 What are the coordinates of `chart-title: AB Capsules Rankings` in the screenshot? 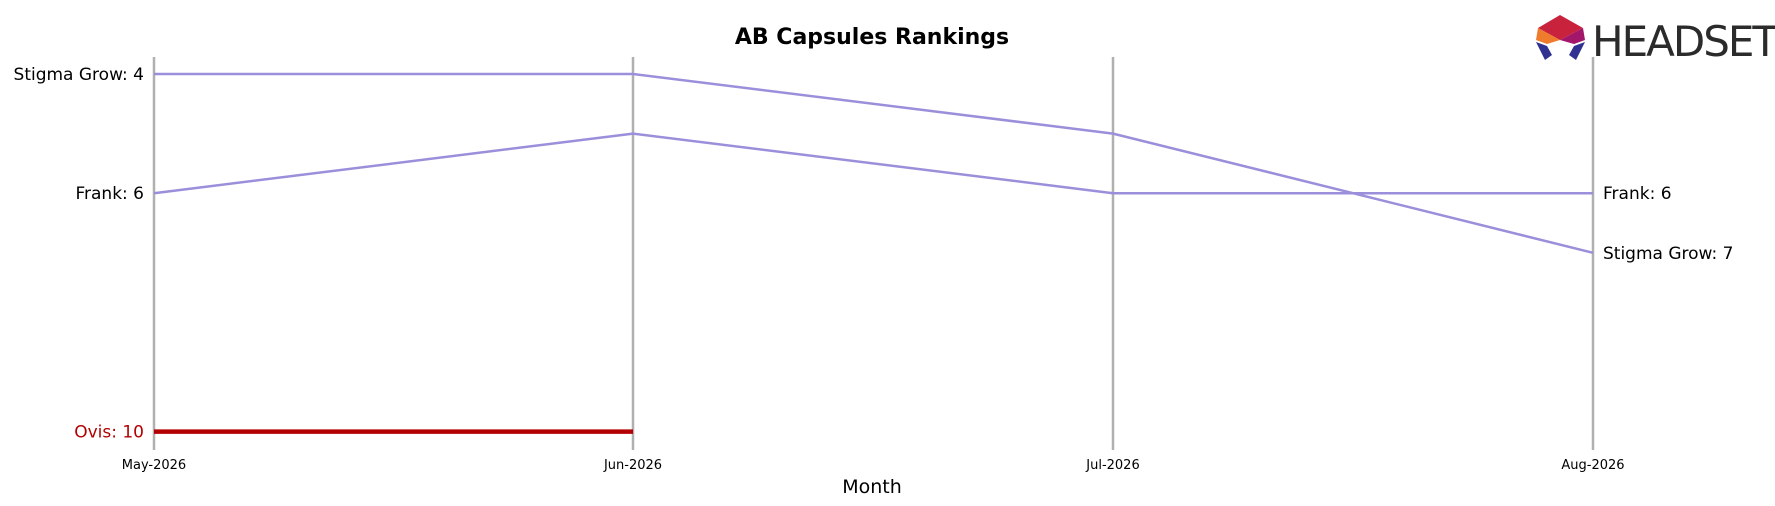 It's located at (872, 37).